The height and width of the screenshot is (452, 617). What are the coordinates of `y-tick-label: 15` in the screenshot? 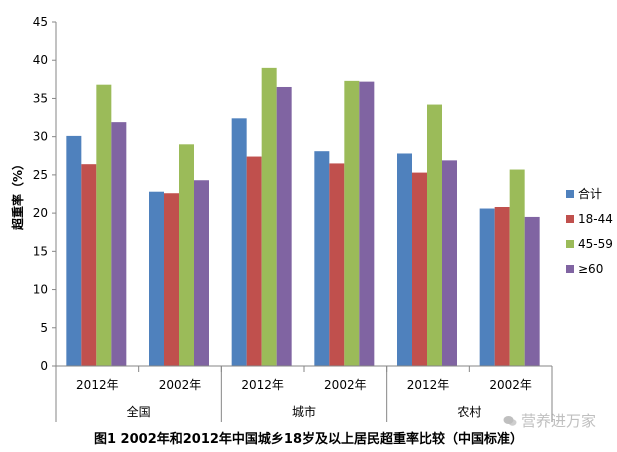 It's located at (40, 251).